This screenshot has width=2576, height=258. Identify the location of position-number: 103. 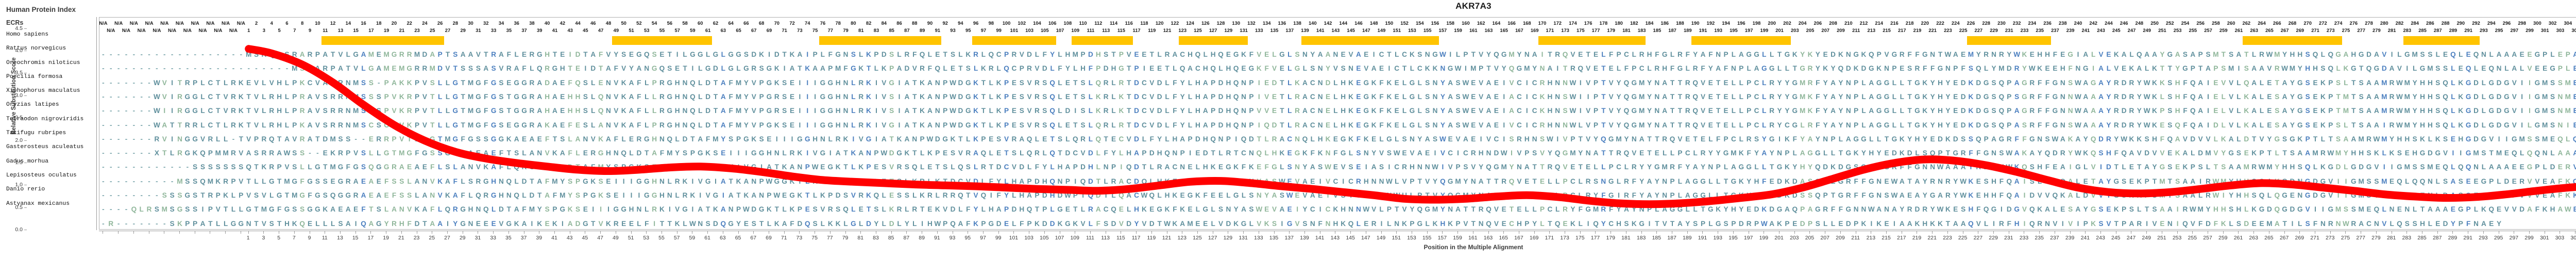
(1029, 30).